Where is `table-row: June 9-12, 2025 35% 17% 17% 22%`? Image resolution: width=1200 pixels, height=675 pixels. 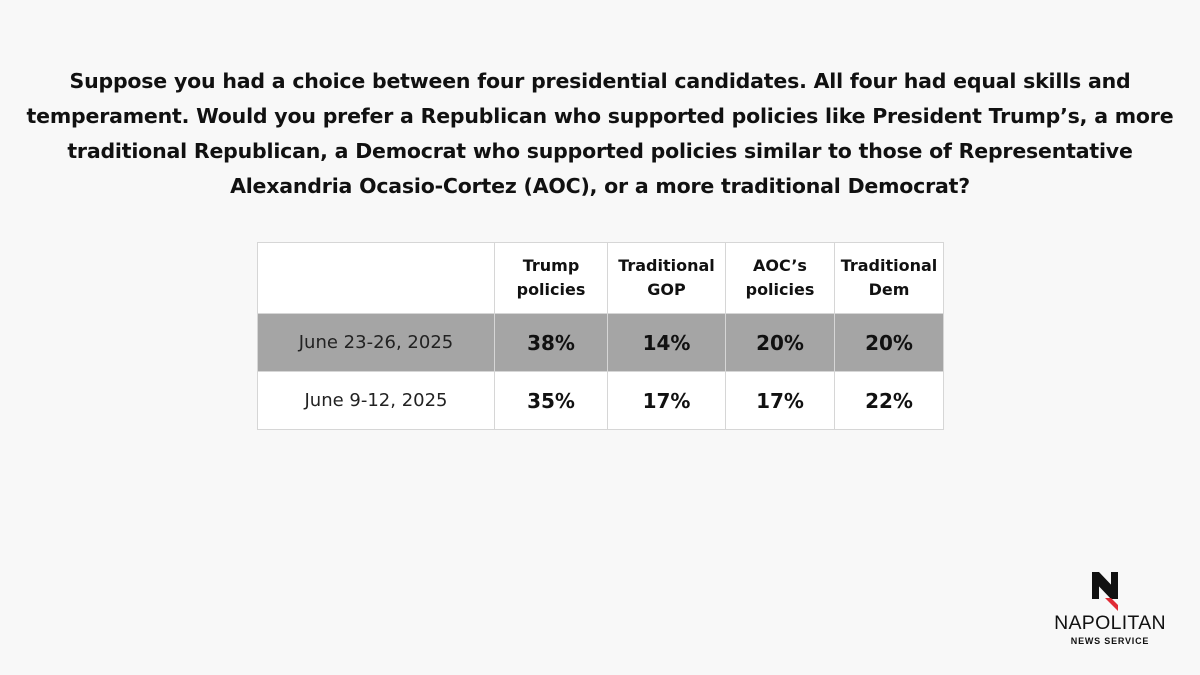 table-row: June 9-12, 2025 35% 17% 17% 22% is located at coordinates (600, 400).